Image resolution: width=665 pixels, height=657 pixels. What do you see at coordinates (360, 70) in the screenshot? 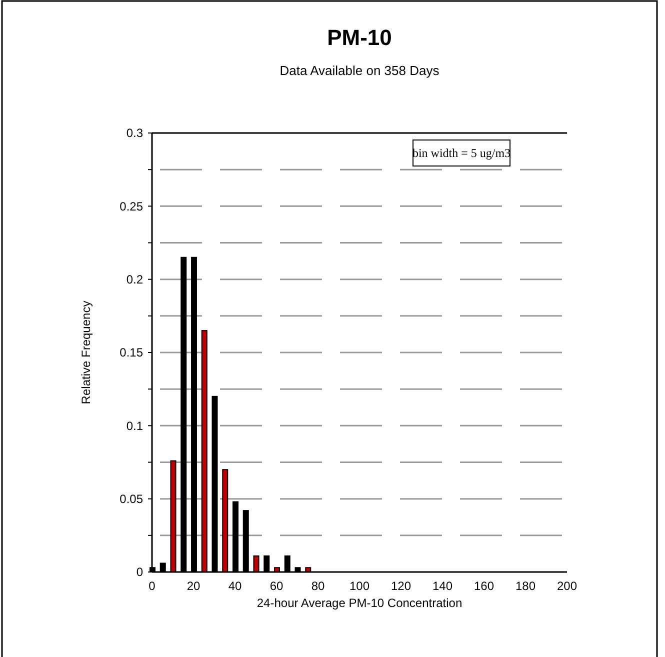
I see `chart-subtitle: Data Available on 358 Days` at bounding box center [360, 70].